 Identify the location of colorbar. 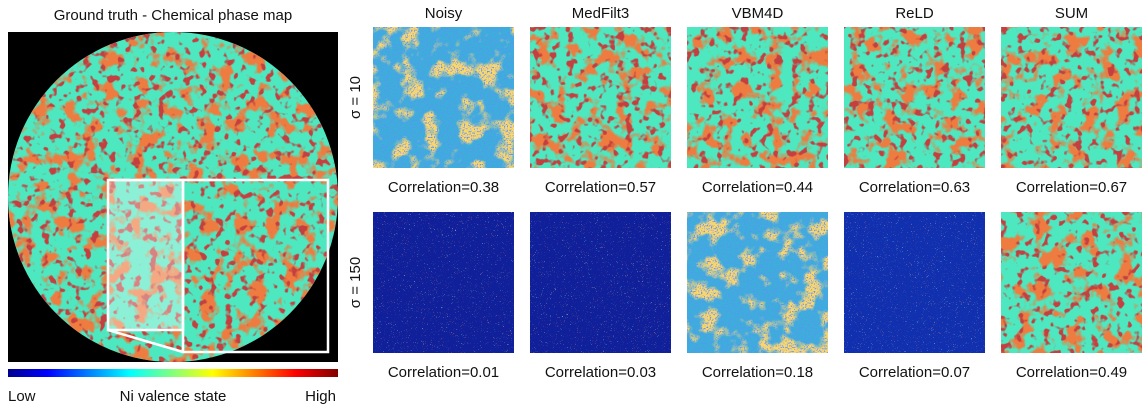
(173, 373).